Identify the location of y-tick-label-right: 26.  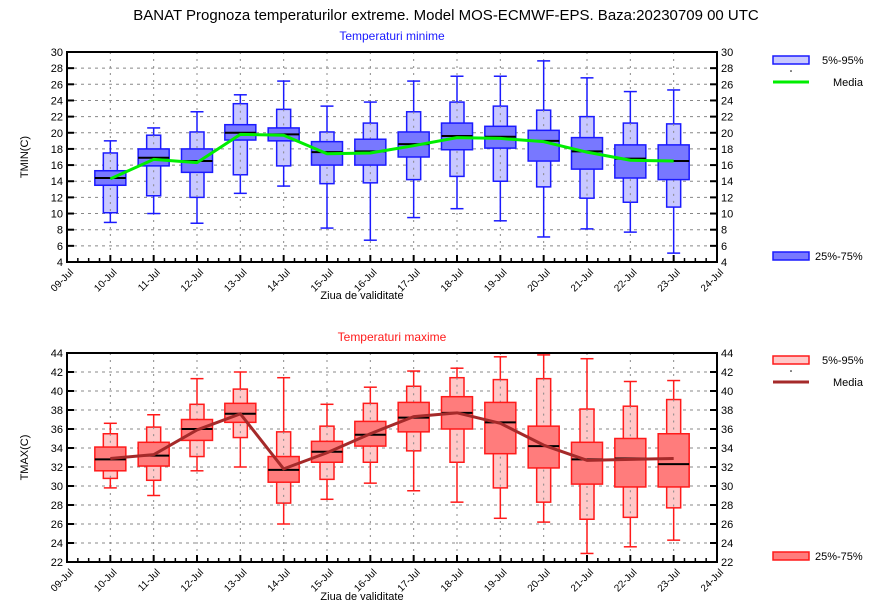
(727, 85).